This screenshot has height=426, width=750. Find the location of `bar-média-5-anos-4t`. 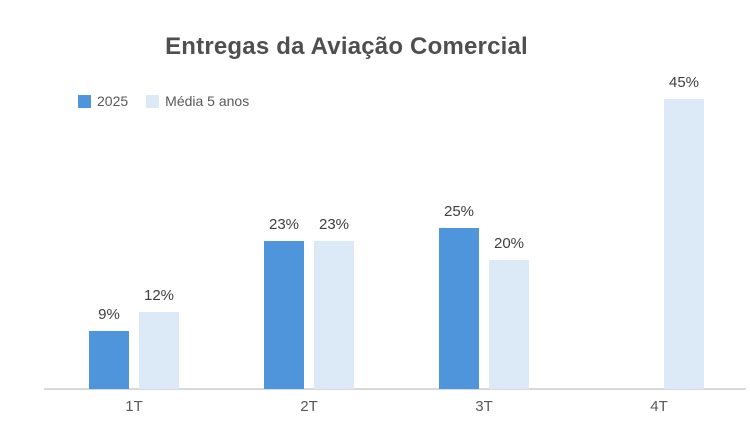

bar-média-5-anos-4t is located at coordinates (684, 244).